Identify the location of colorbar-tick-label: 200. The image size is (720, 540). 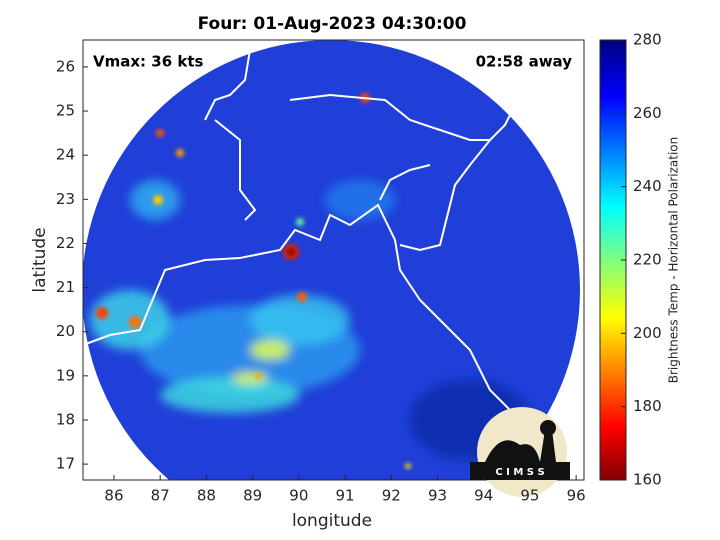
(647, 333).